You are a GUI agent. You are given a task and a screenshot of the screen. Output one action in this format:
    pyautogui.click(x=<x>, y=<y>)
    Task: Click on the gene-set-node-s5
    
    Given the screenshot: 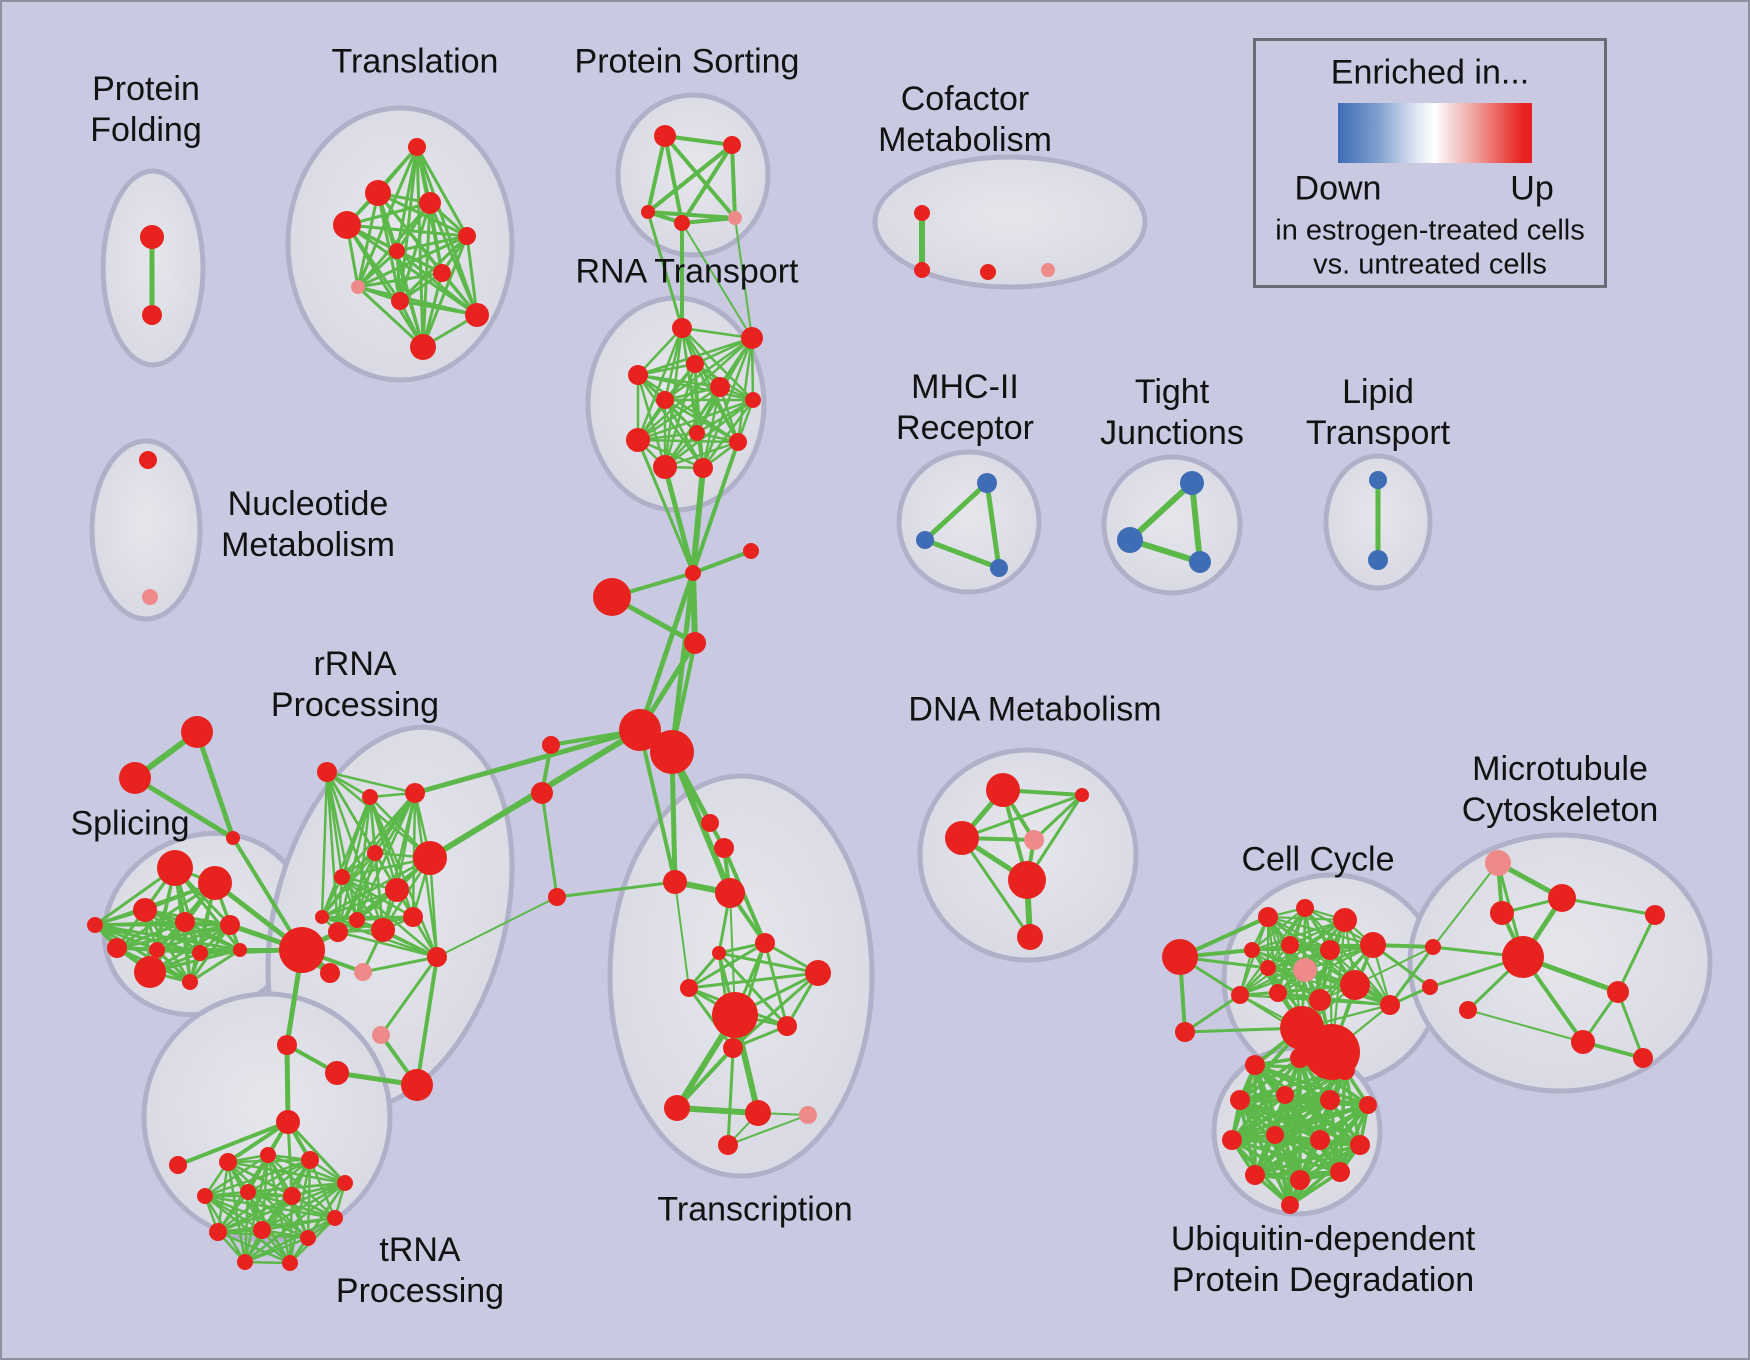 What is the action you would take?
    pyautogui.click(x=230, y=925)
    